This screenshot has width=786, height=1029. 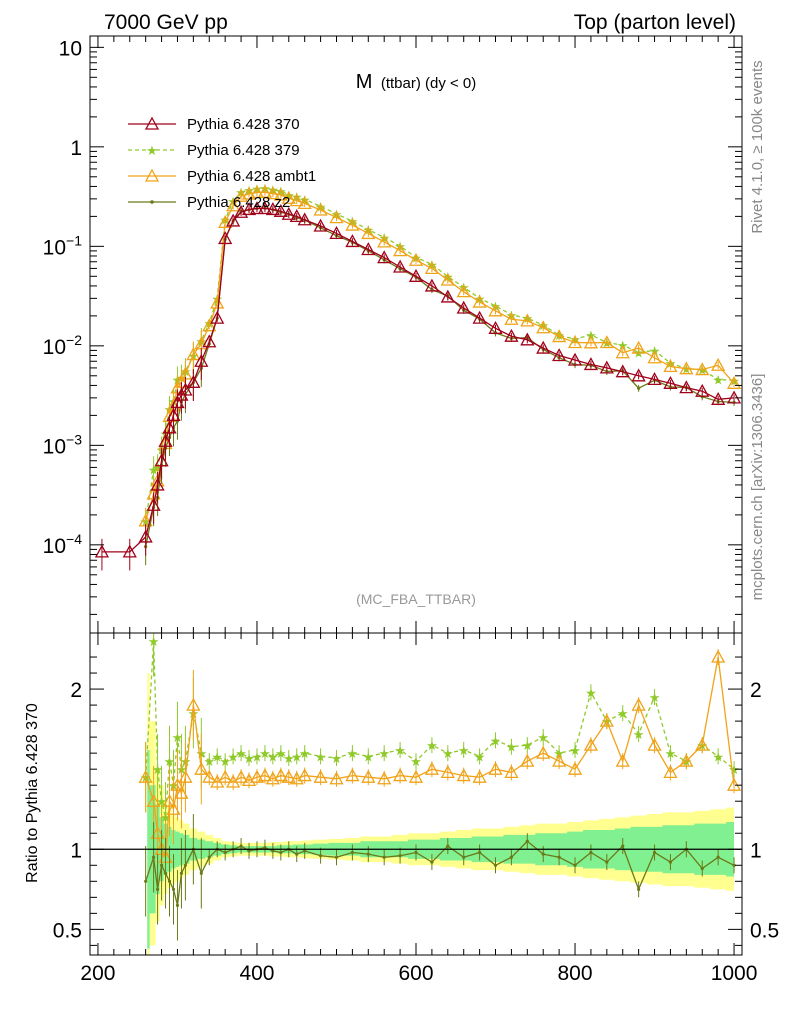 I want to click on ratio-line-ambt1, so click(x=440, y=758).